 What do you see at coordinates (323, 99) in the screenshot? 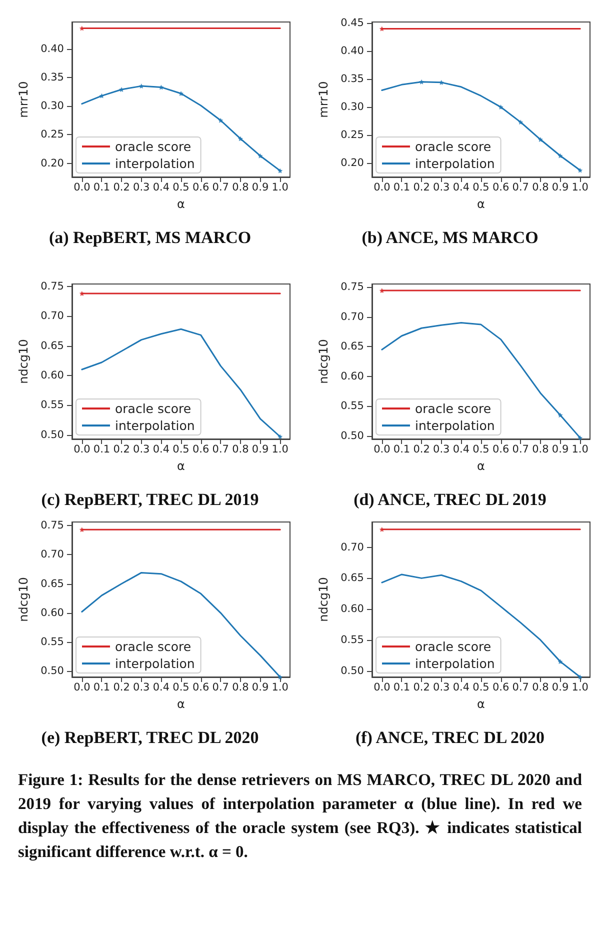
I see `y-axis-title: mrr10` at bounding box center [323, 99].